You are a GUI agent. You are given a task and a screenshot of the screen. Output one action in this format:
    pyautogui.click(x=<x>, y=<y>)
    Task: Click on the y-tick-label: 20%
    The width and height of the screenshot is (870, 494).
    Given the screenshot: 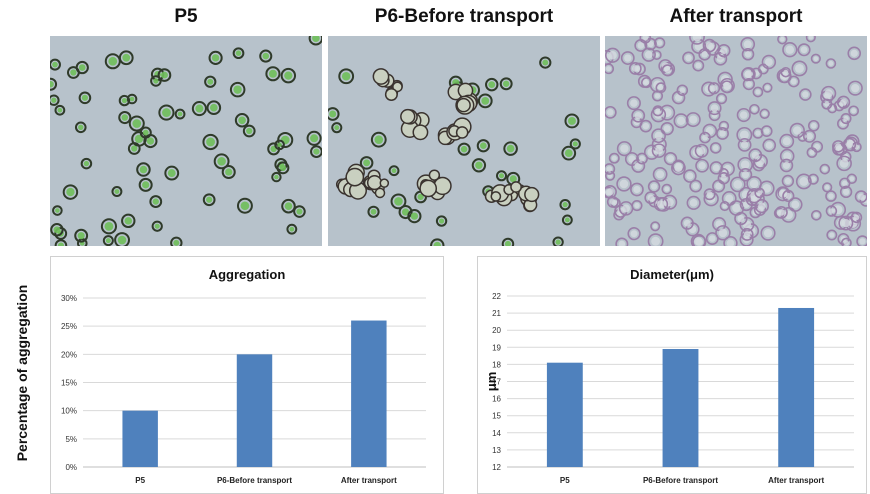 What is the action you would take?
    pyautogui.click(x=69, y=354)
    